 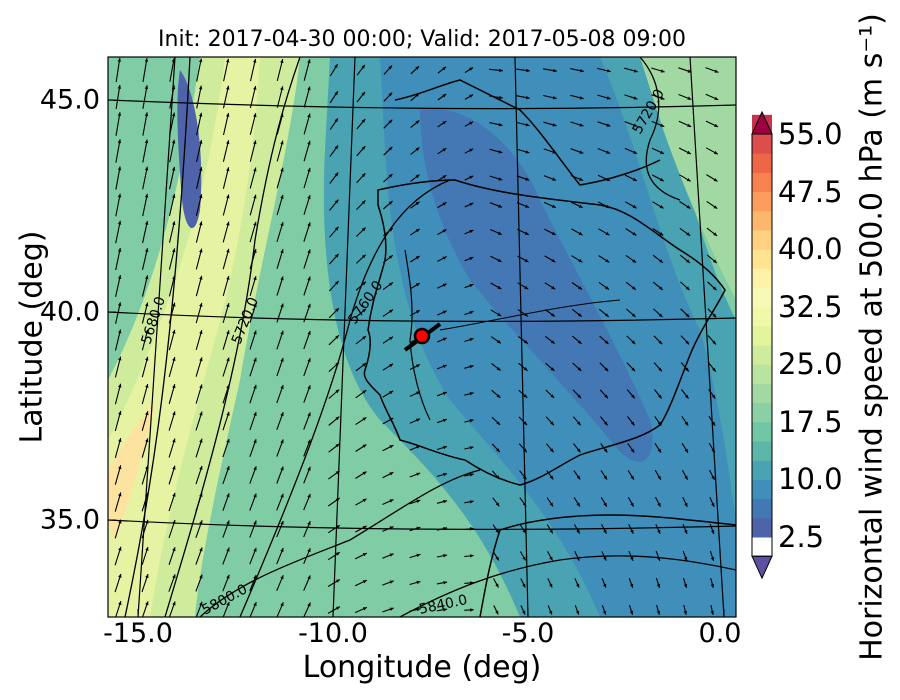 I want to click on y-tick-label: 45.0, so click(x=69, y=100).